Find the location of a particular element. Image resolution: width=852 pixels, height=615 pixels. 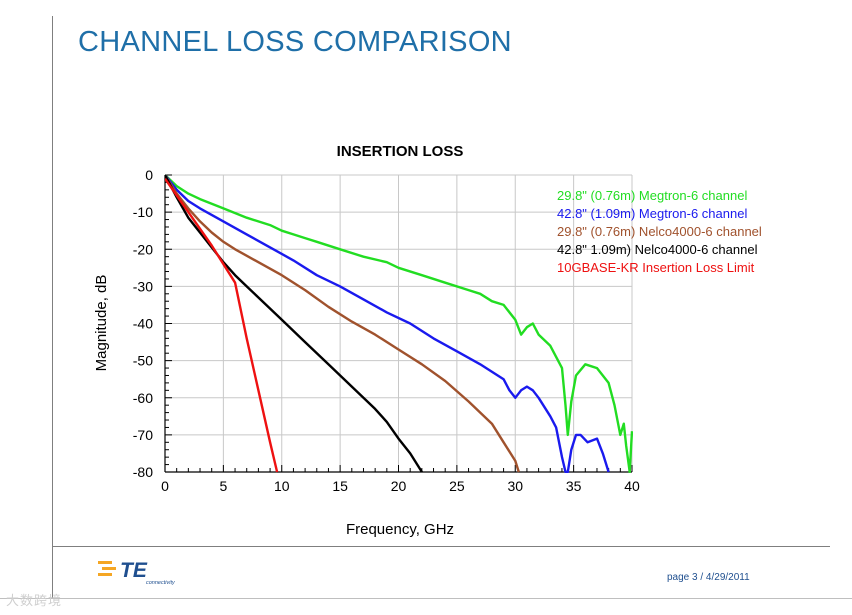

legend-entry: 29.8" (0.76m) Nelco4000-6 channel is located at coordinates (659, 231).